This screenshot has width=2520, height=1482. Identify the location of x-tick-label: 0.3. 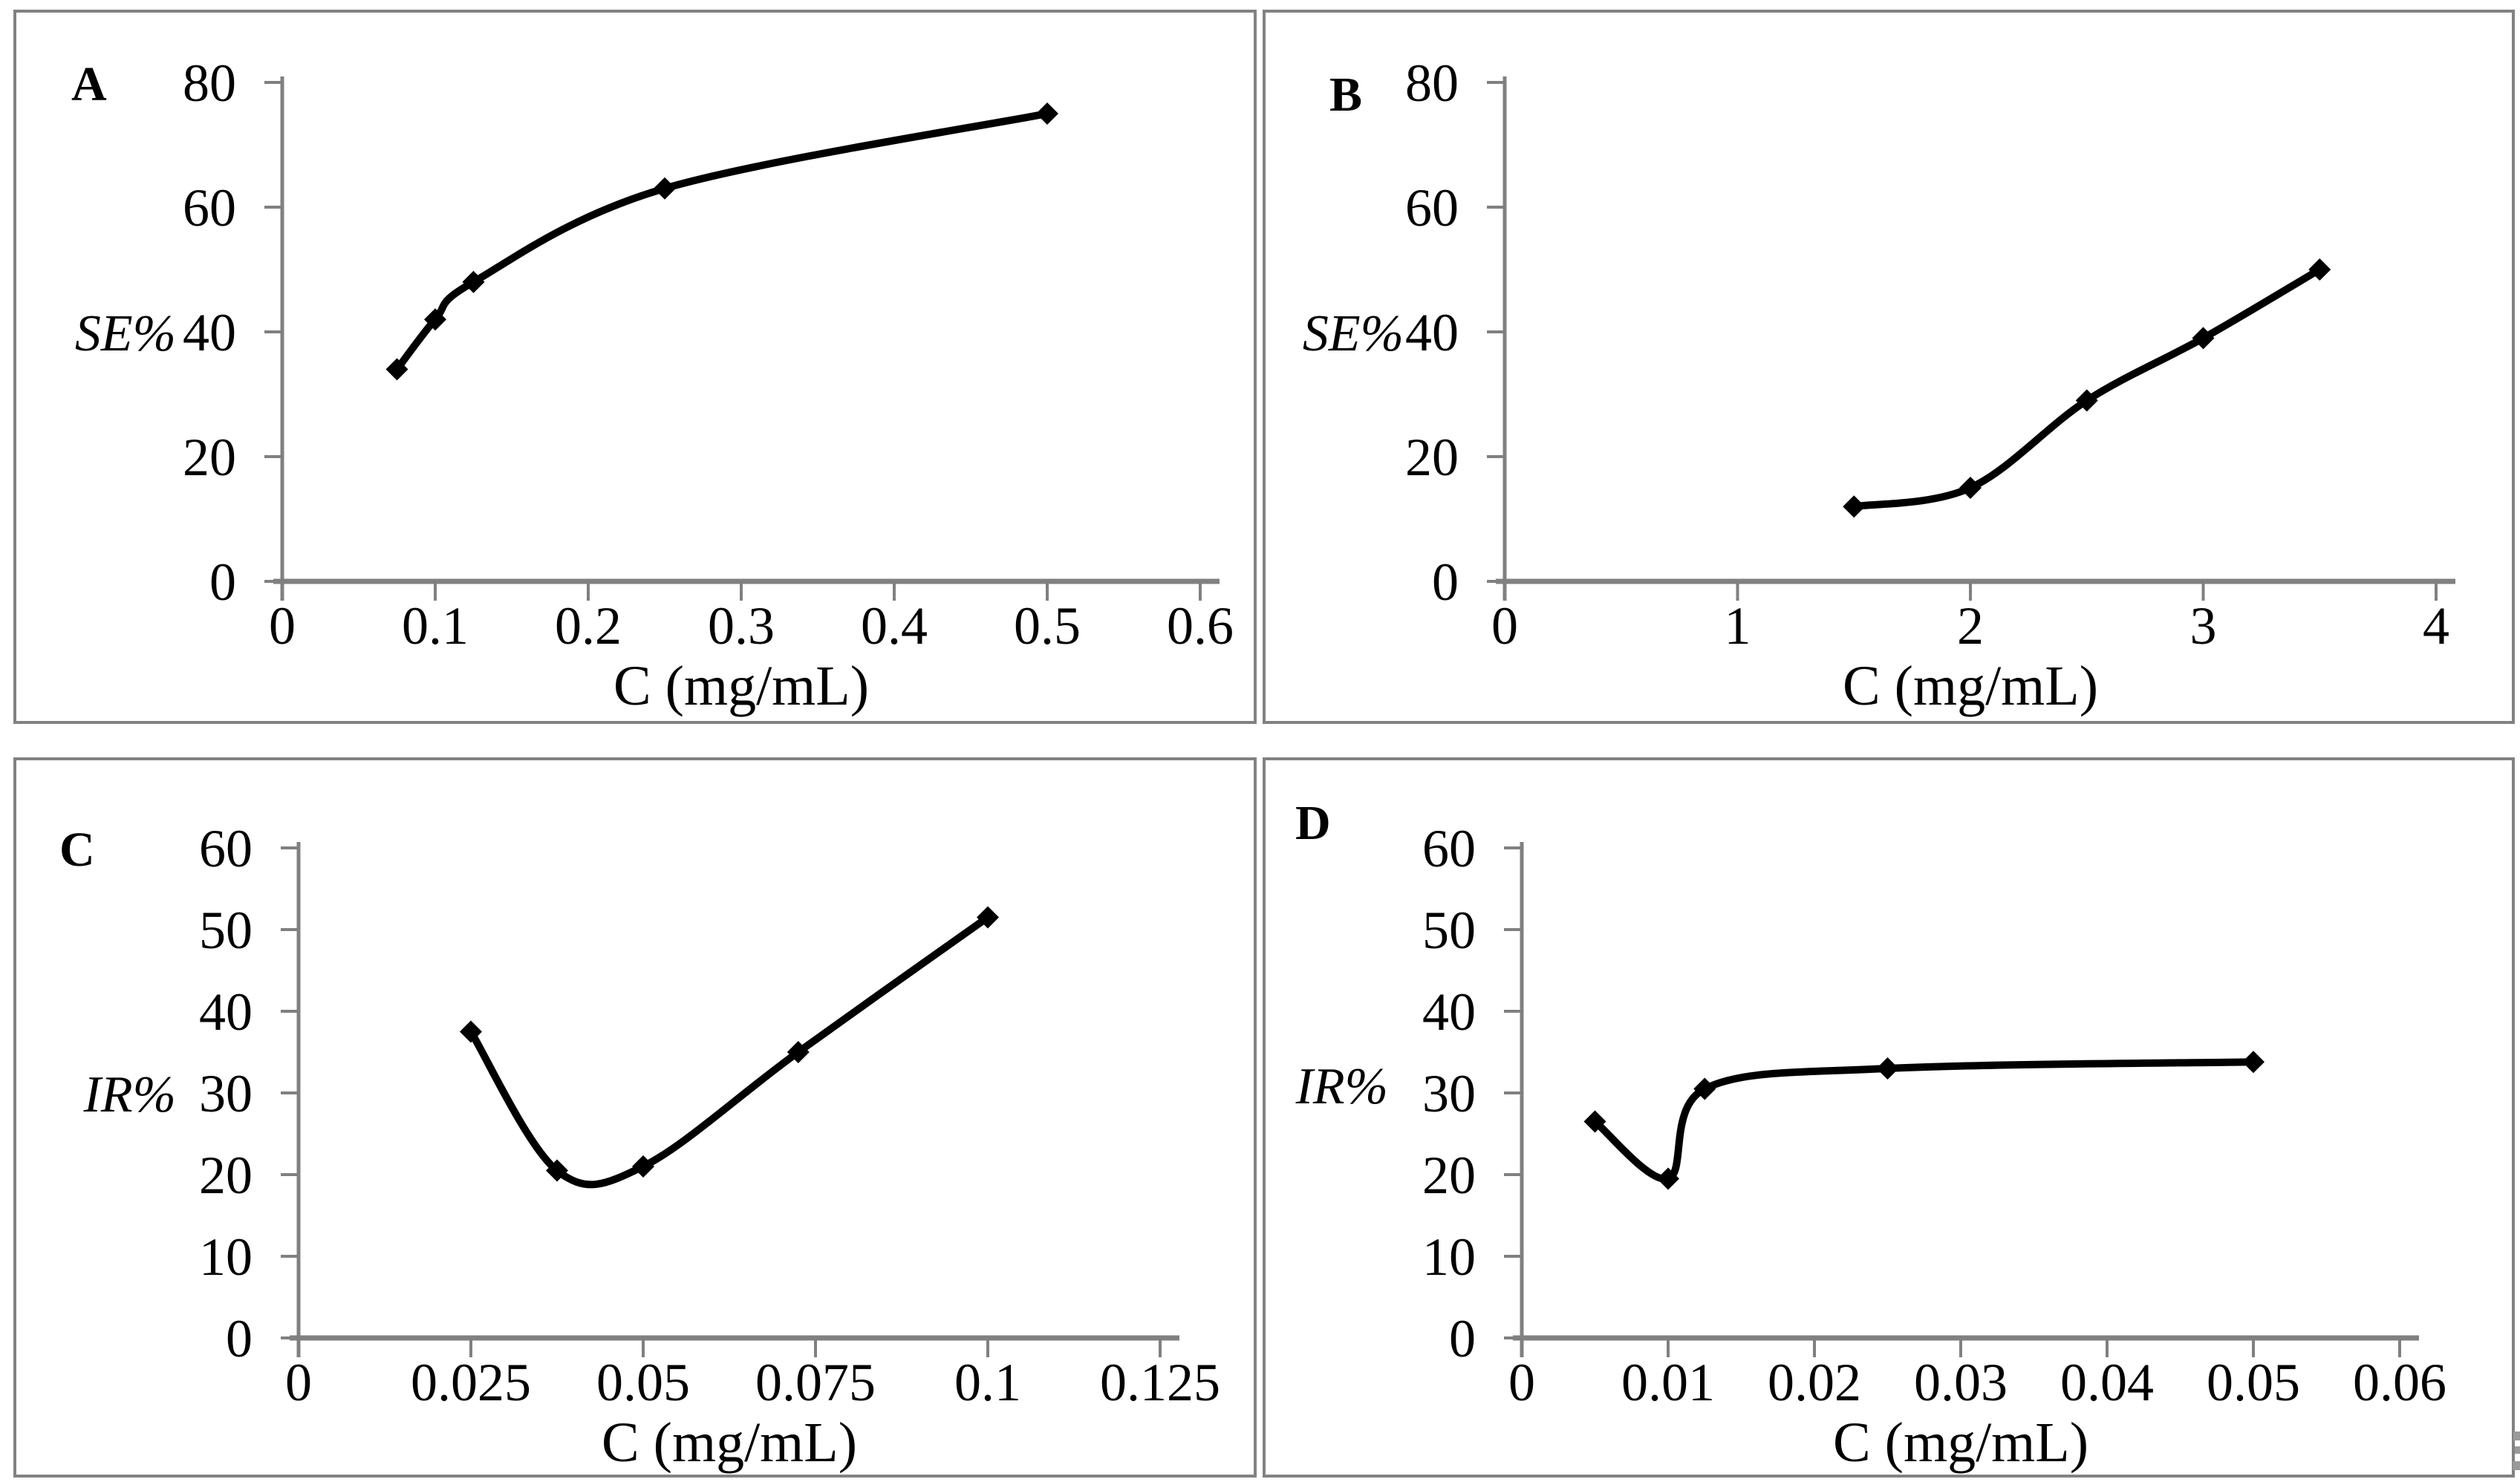
(742, 626).